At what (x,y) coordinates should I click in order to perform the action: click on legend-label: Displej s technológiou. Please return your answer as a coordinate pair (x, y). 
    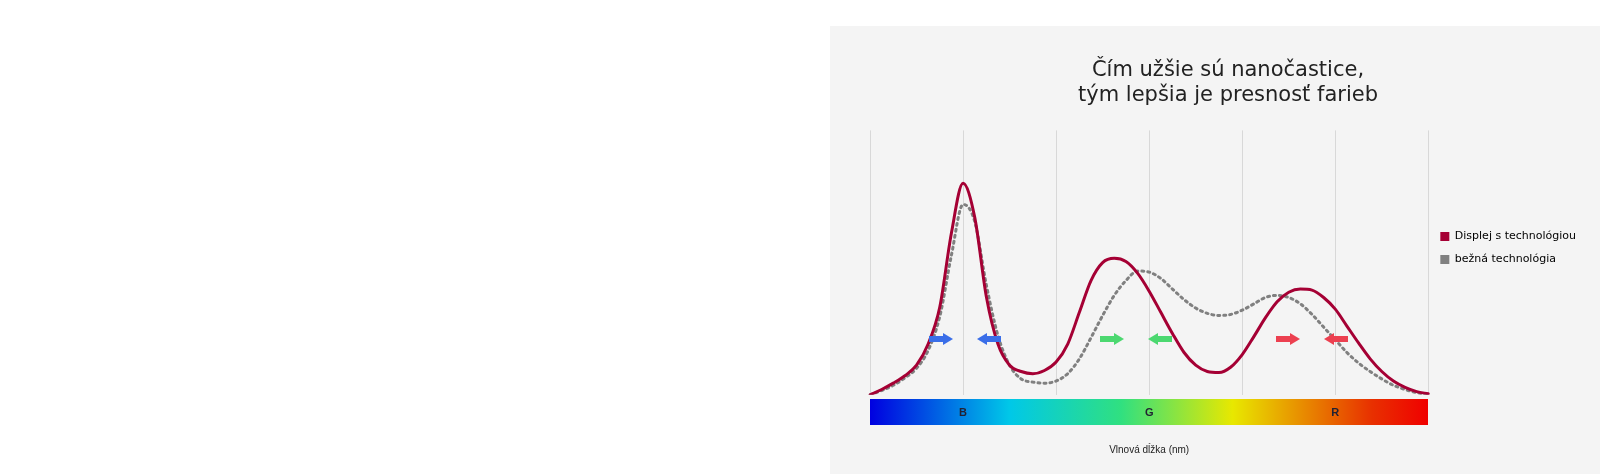
    Looking at the image, I should click on (1515, 236).